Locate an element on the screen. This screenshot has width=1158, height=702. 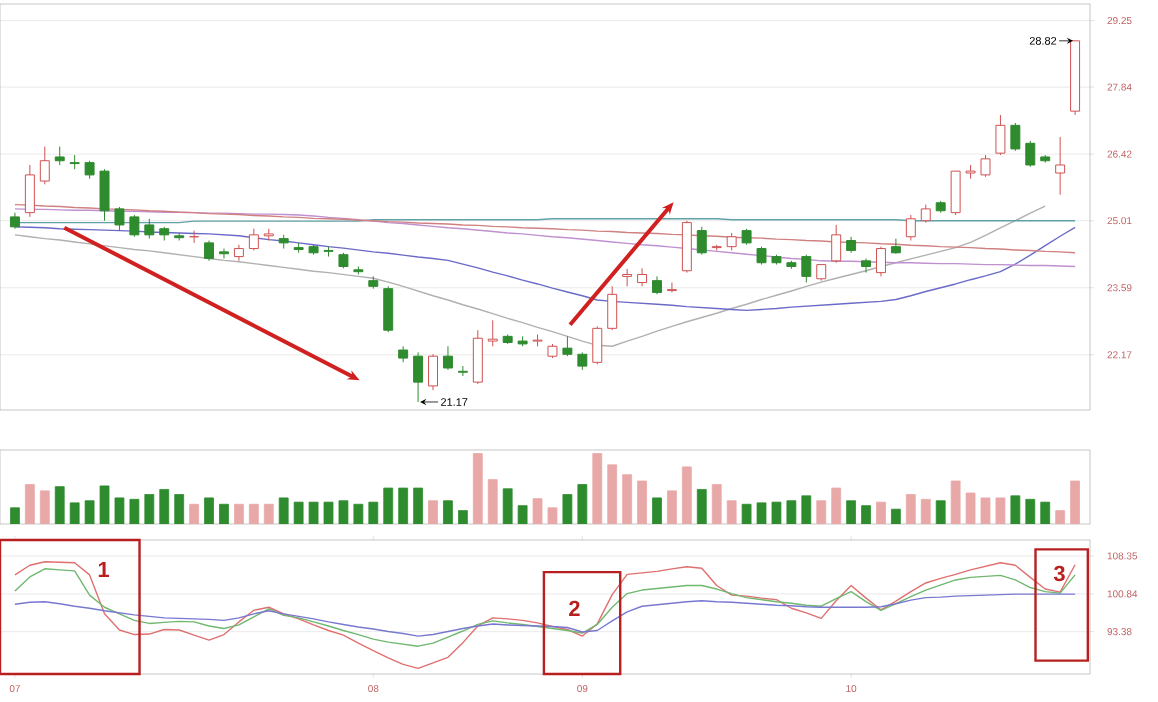
annotation: 2 is located at coordinates (574, 608).